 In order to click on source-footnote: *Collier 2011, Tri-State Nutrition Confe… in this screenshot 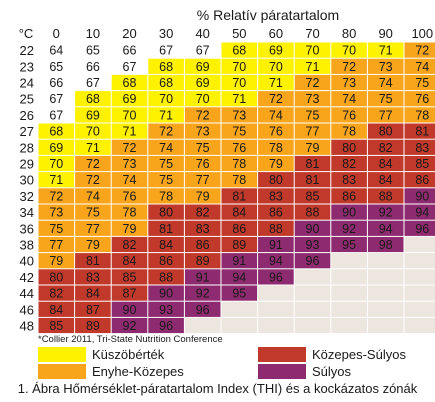, I will do `click(130, 339)`.